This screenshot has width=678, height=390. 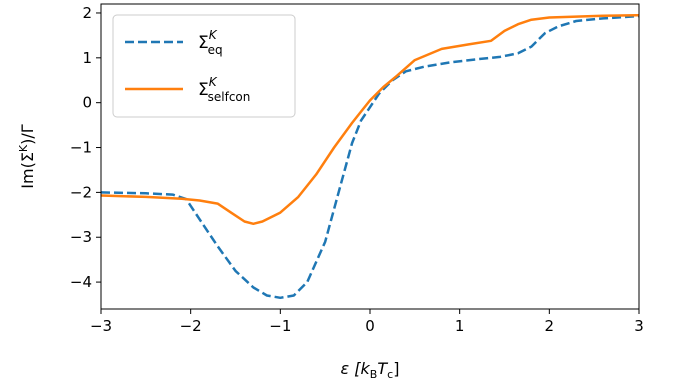 What do you see at coordinates (390, 374) in the screenshot?
I see `x-label-sub2: c` at bounding box center [390, 374].